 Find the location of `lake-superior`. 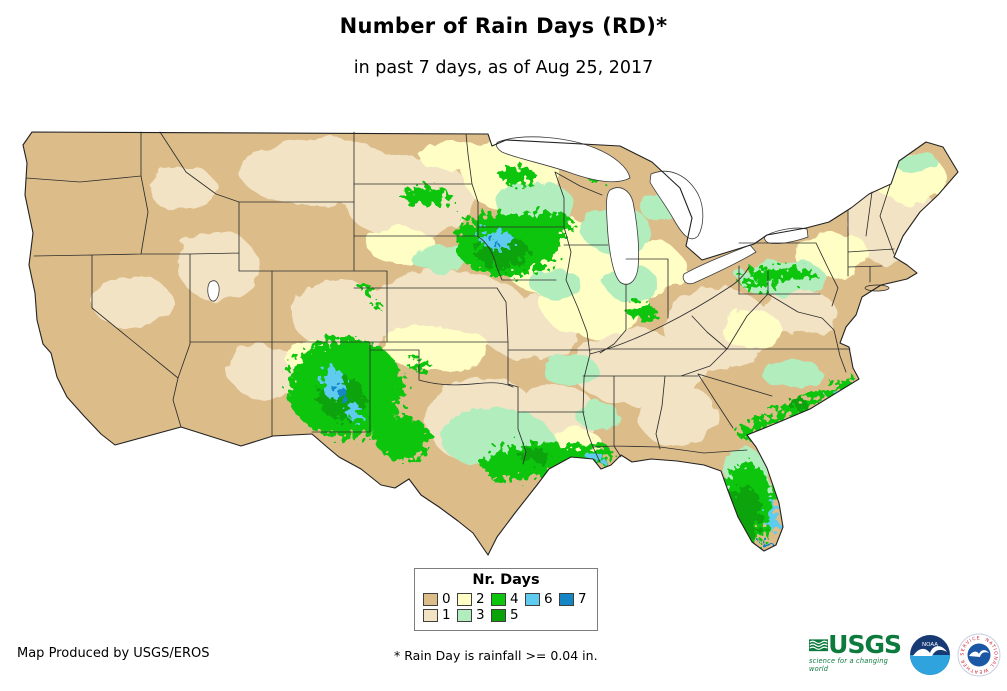

lake-superior is located at coordinates (563, 159).